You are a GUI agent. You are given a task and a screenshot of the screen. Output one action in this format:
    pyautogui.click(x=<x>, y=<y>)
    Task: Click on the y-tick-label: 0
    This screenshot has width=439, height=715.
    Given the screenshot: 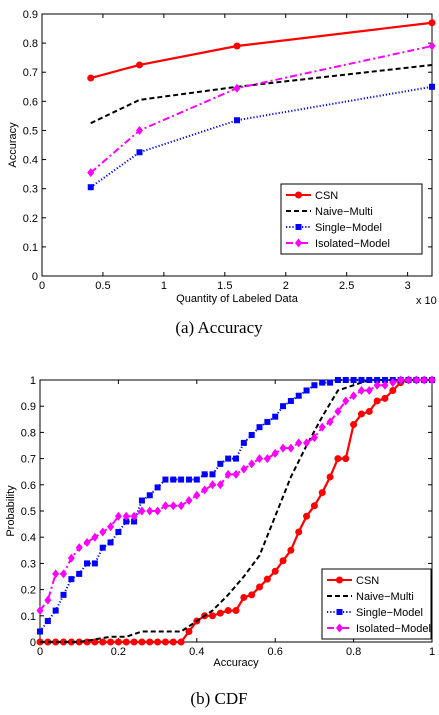 What is the action you would take?
    pyautogui.click(x=35, y=277)
    